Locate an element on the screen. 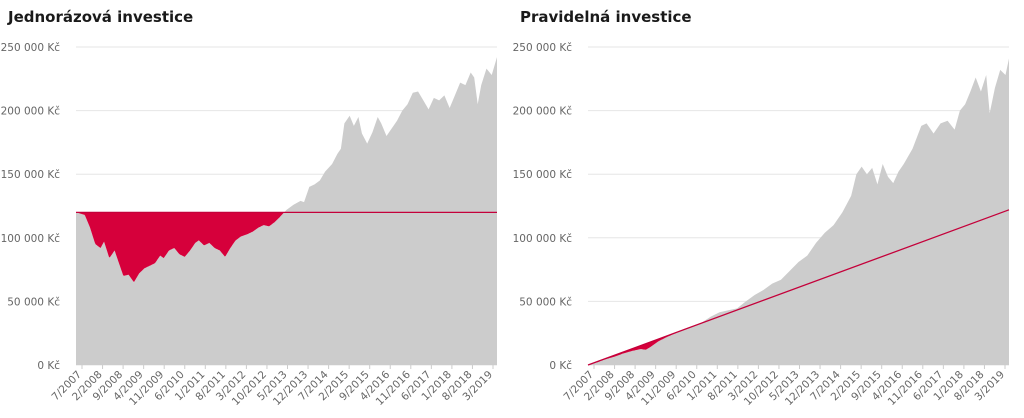 The width and height of the screenshot is (1024, 418). chart-title: Jednorázová investice is located at coordinates (101, 17).